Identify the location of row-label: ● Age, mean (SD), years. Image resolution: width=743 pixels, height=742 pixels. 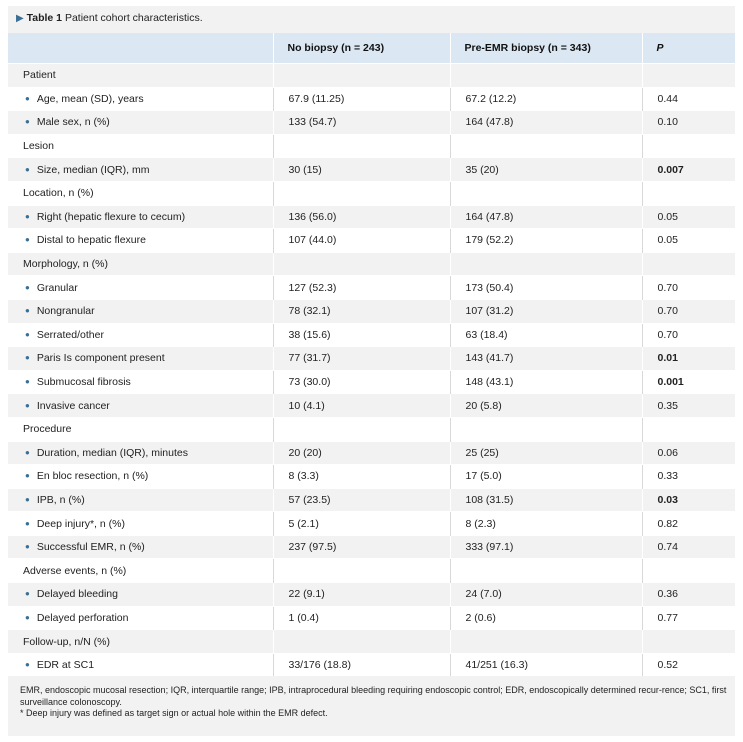
(140, 98).